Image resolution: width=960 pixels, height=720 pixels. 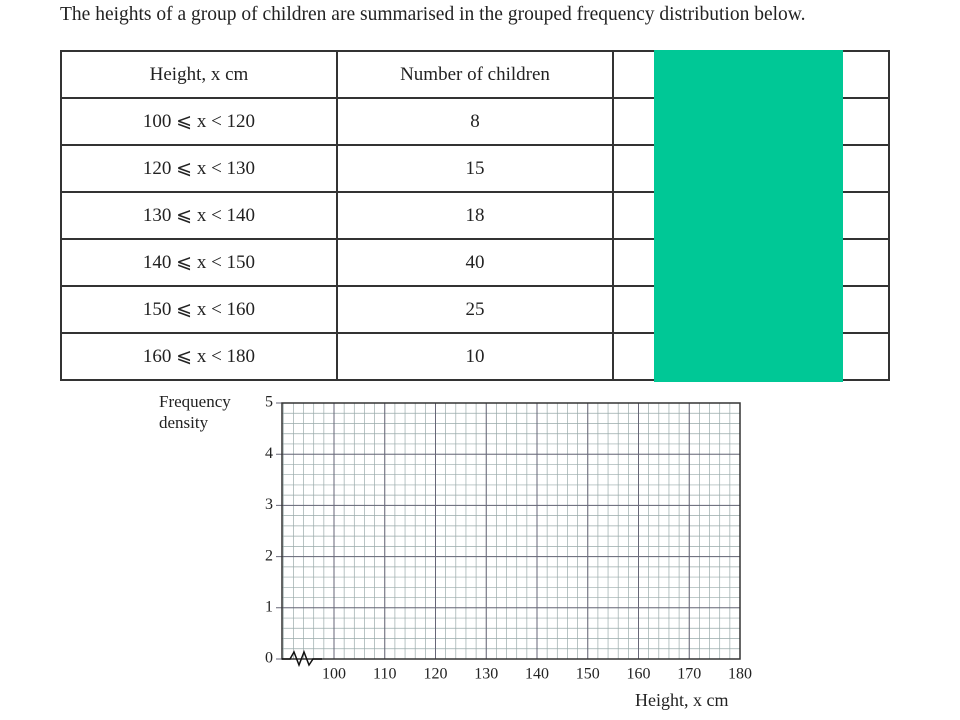 I want to click on cell: 15, so click(x=475, y=168).